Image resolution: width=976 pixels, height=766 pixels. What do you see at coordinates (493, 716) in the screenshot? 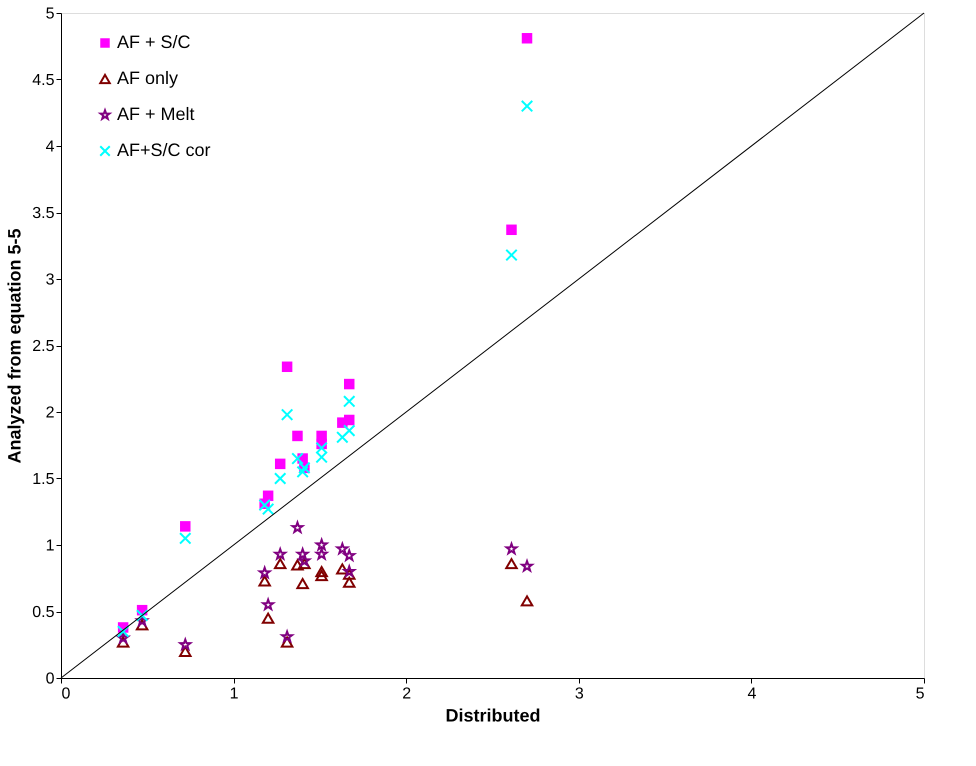
I see `x-axis-title: Distributed` at bounding box center [493, 716].